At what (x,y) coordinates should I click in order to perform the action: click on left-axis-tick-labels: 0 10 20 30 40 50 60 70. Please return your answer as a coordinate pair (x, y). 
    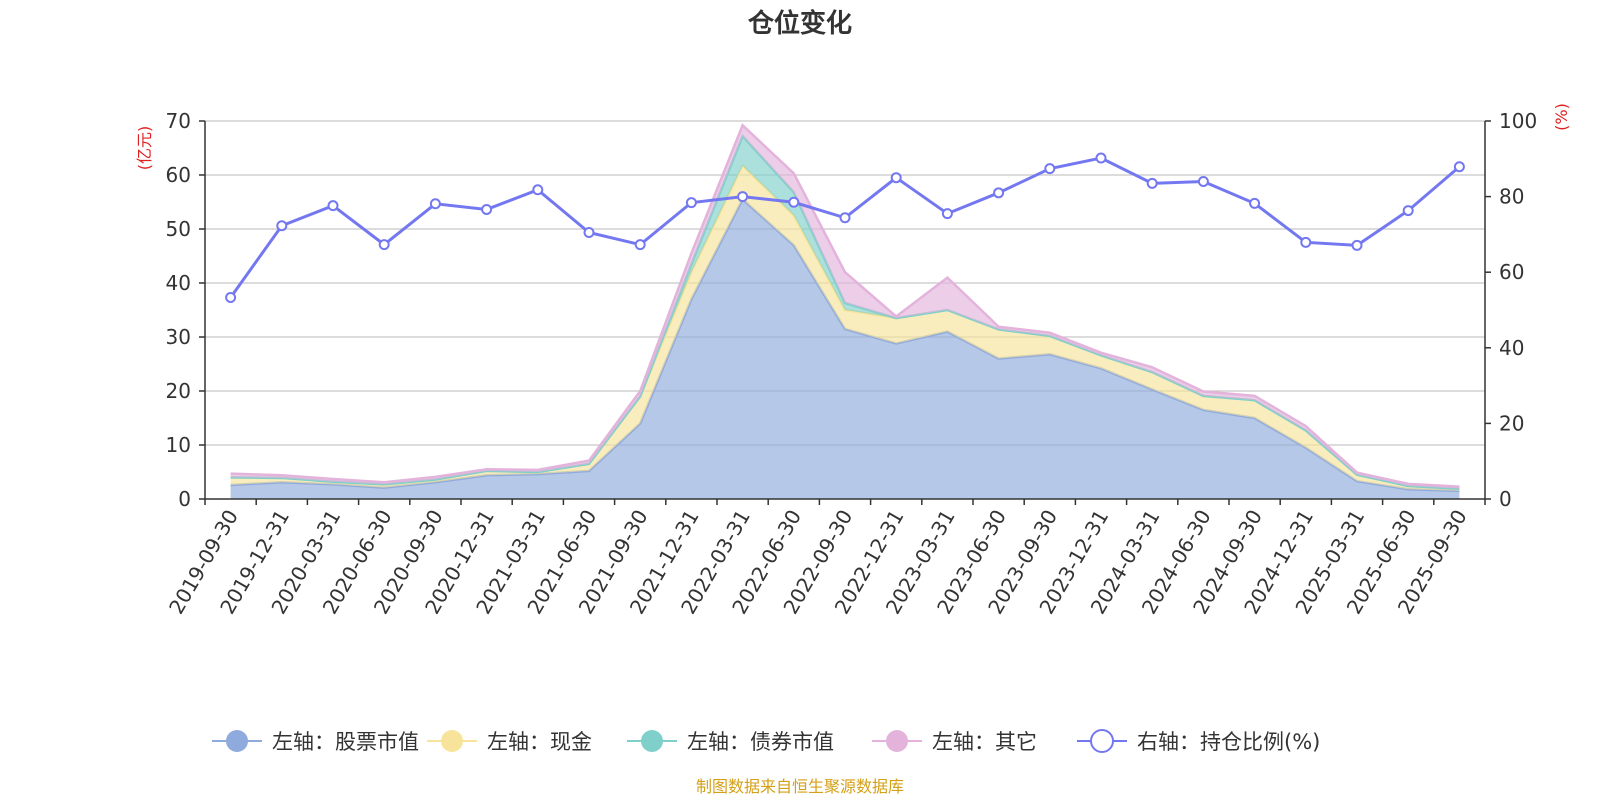
    Looking at the image, I should click on (178, 310).